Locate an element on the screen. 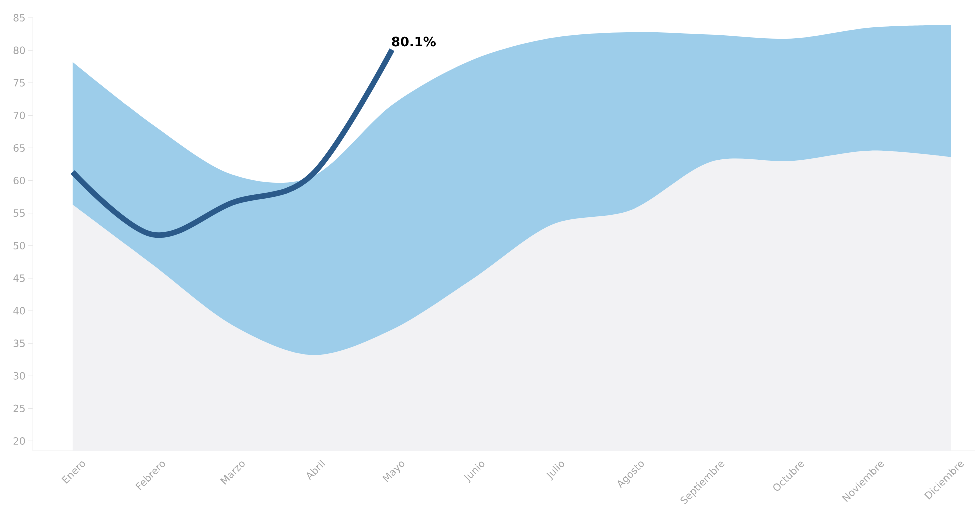 Image resolution: width=979 pixels, height=523 pixels. y-tick-label: 40 is located at coordinates (20, 311).